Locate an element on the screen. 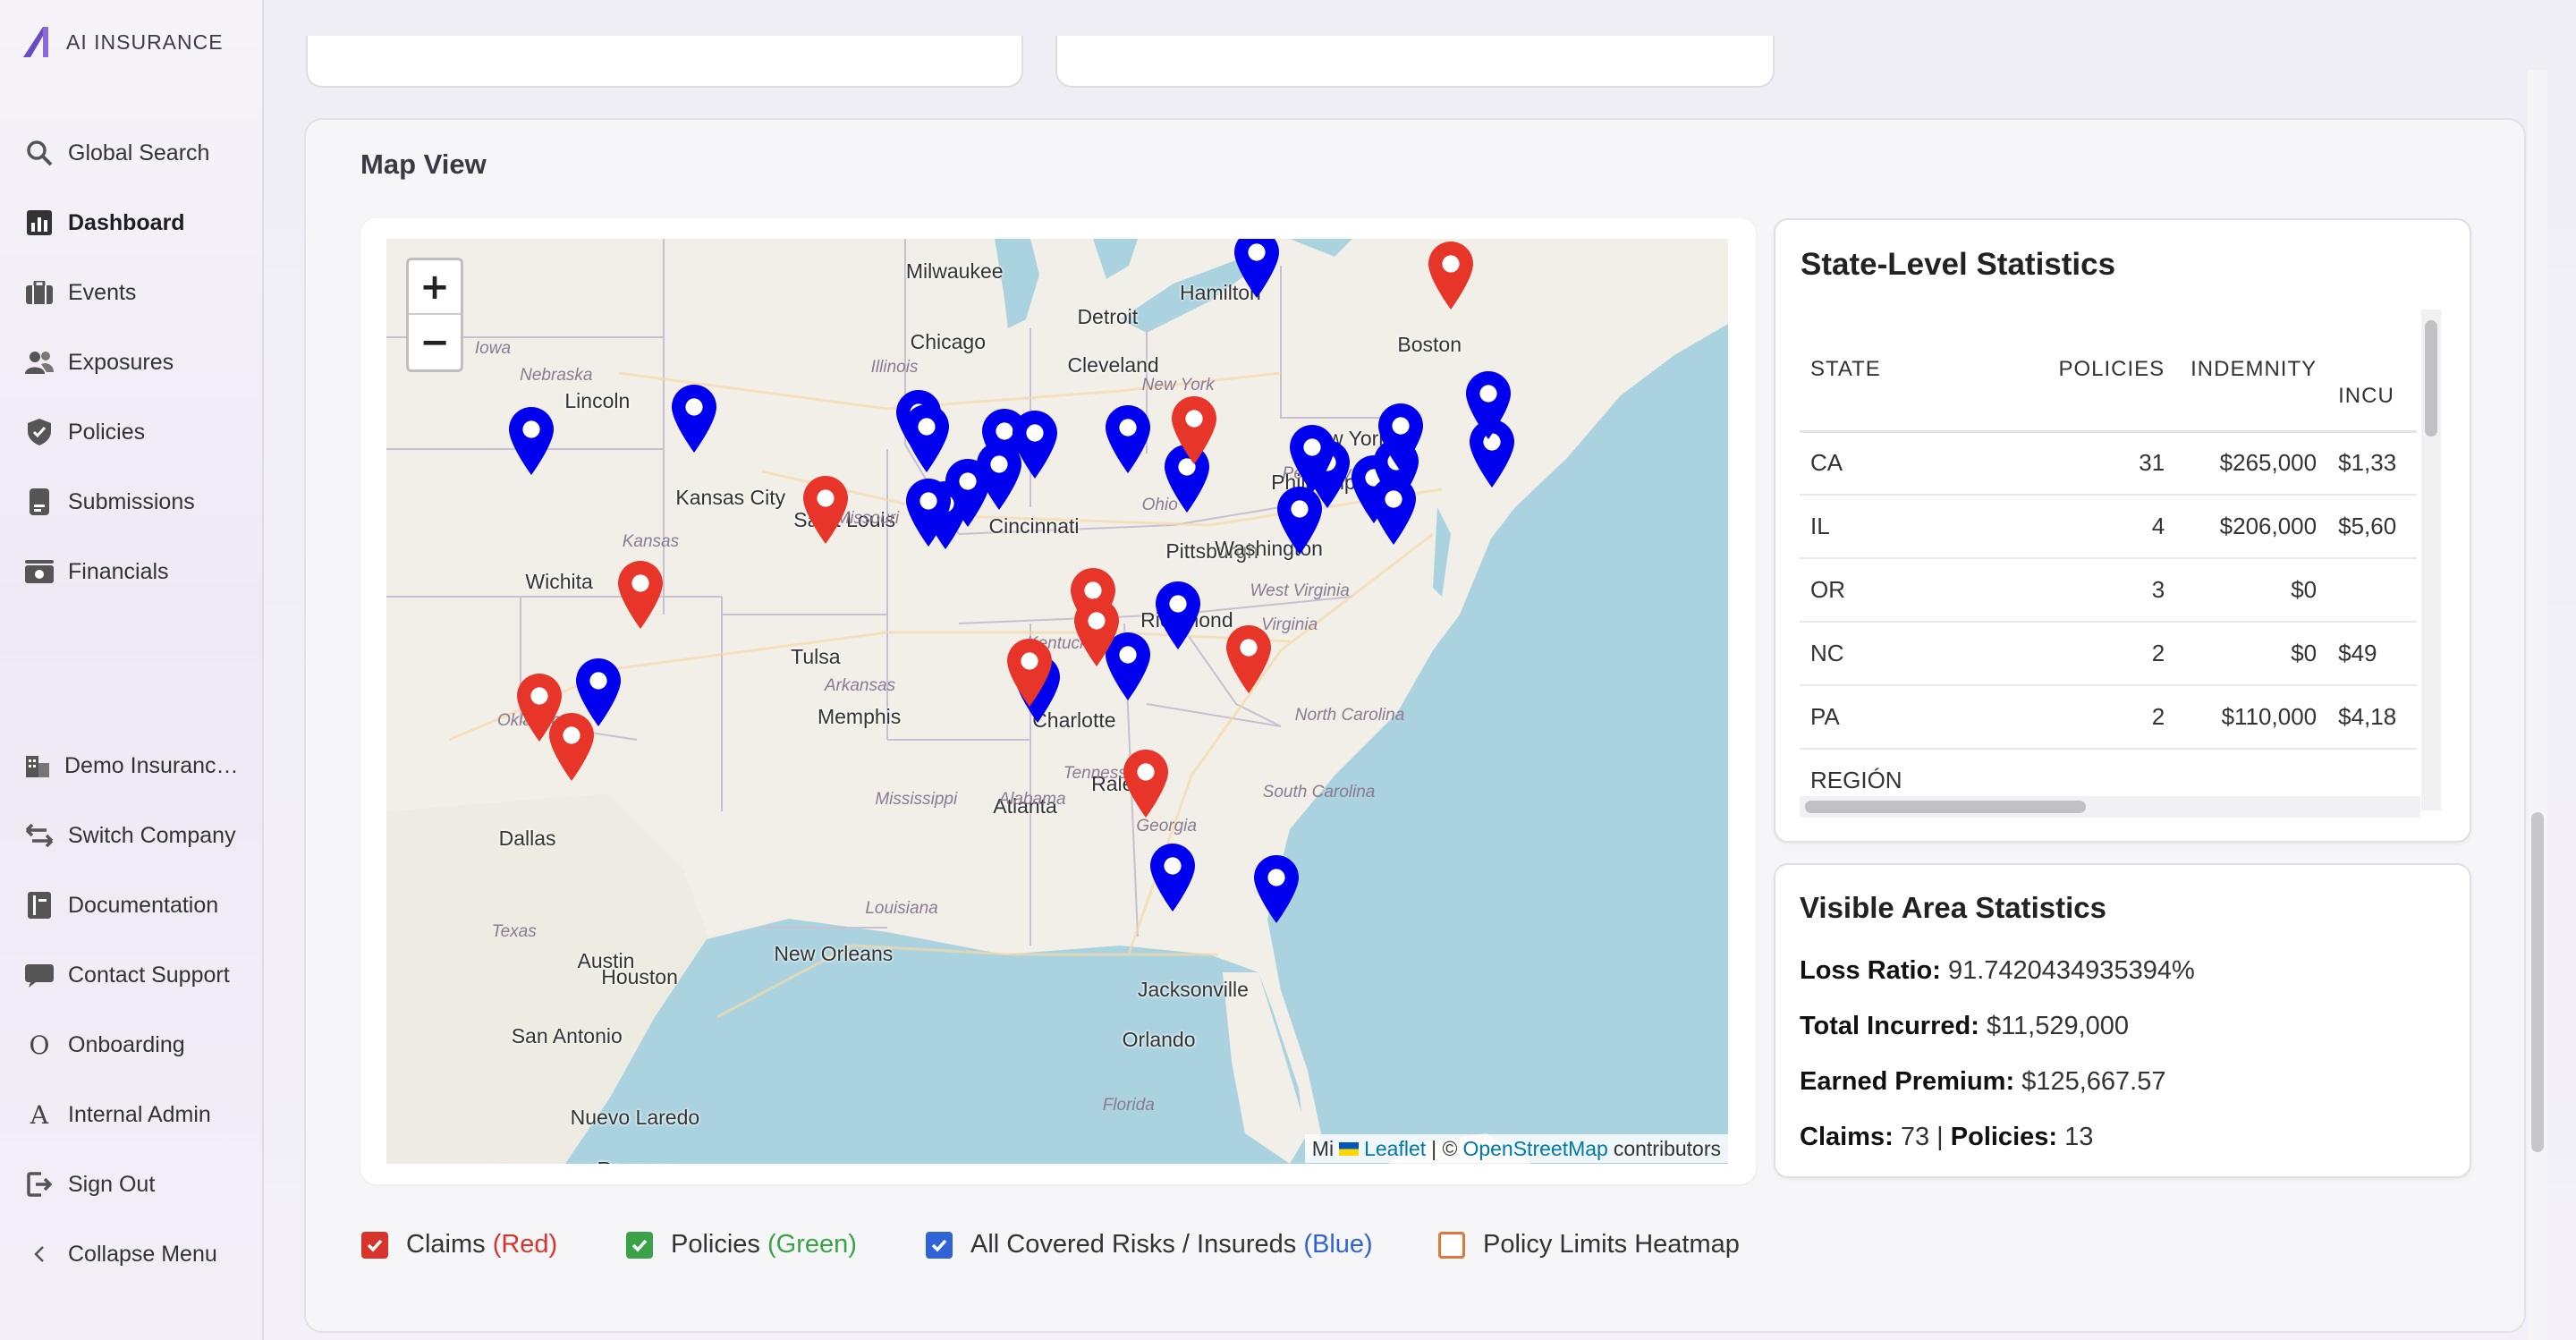 This screenshot has width=2576, height=1340. map-city-label: New Orleans is located at coordinates (834, 954).